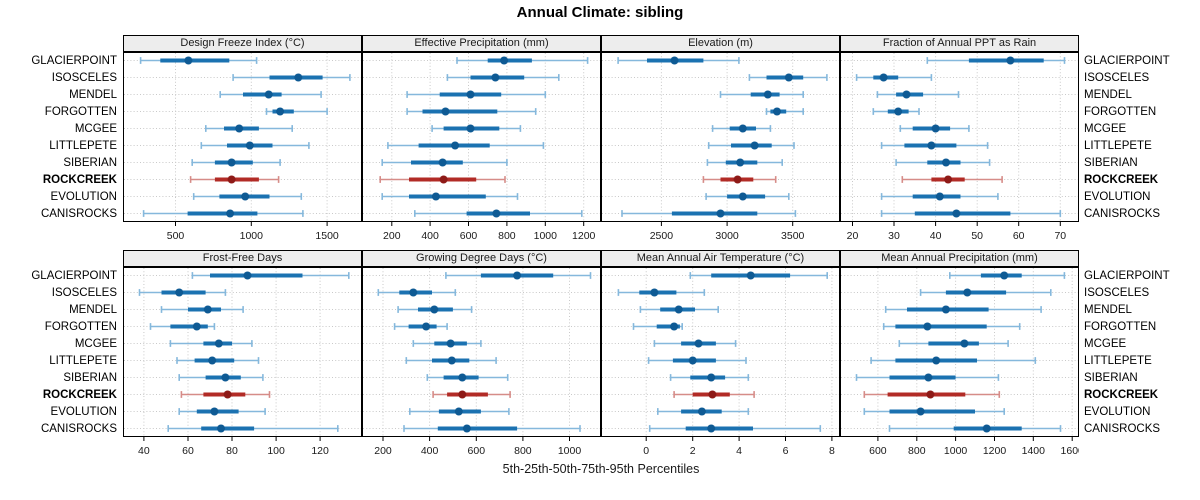 The image size is (1200, 500). Describe the element at coordinates (523, 451) in the screenshot. I see `svg-text: 800` at that location.